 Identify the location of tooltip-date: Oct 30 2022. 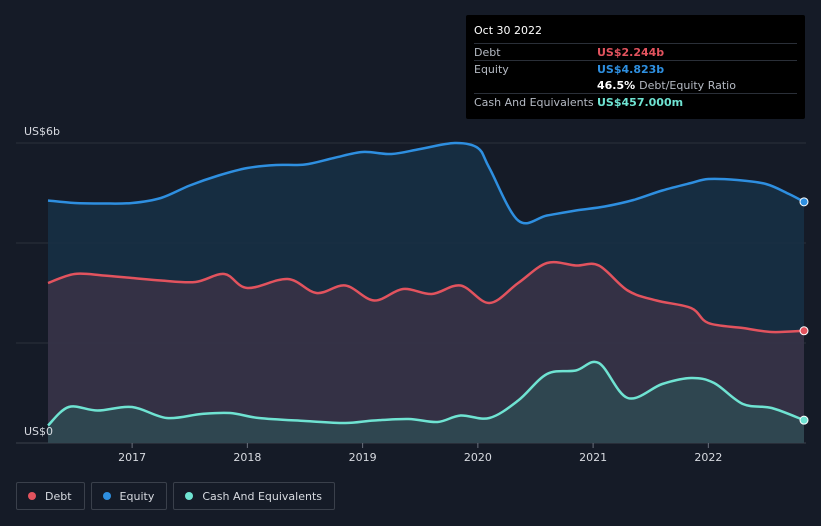
(508, 30).